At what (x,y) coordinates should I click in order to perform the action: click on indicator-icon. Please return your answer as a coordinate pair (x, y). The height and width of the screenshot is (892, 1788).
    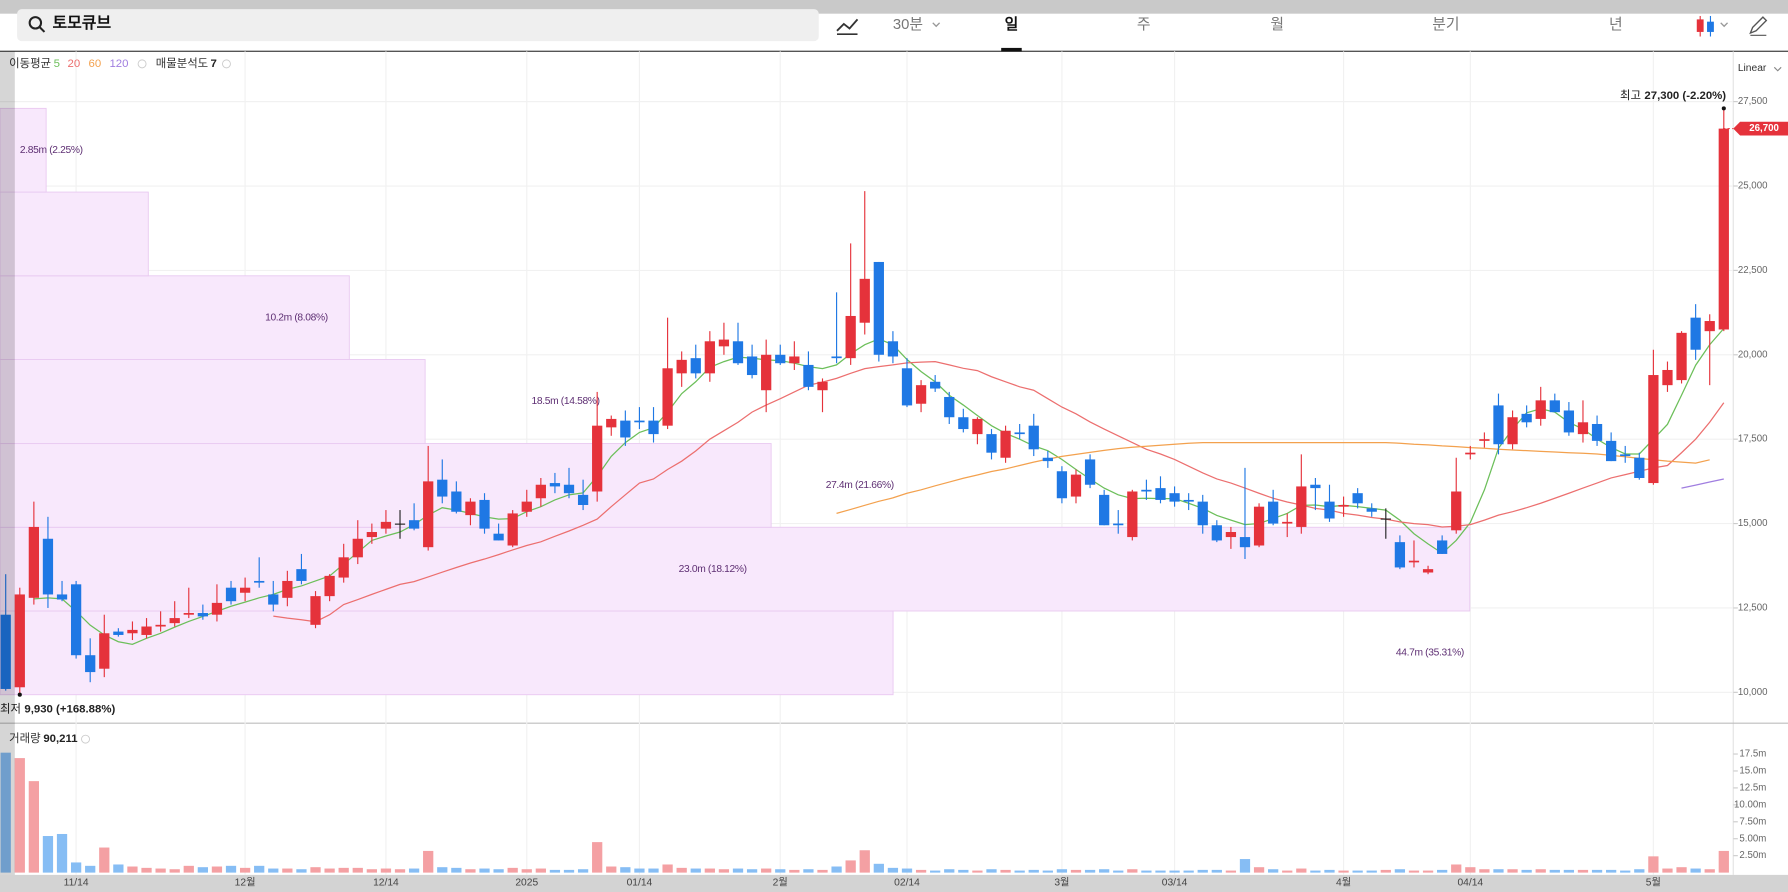
    Looking at the image, I should click on (847, 27).